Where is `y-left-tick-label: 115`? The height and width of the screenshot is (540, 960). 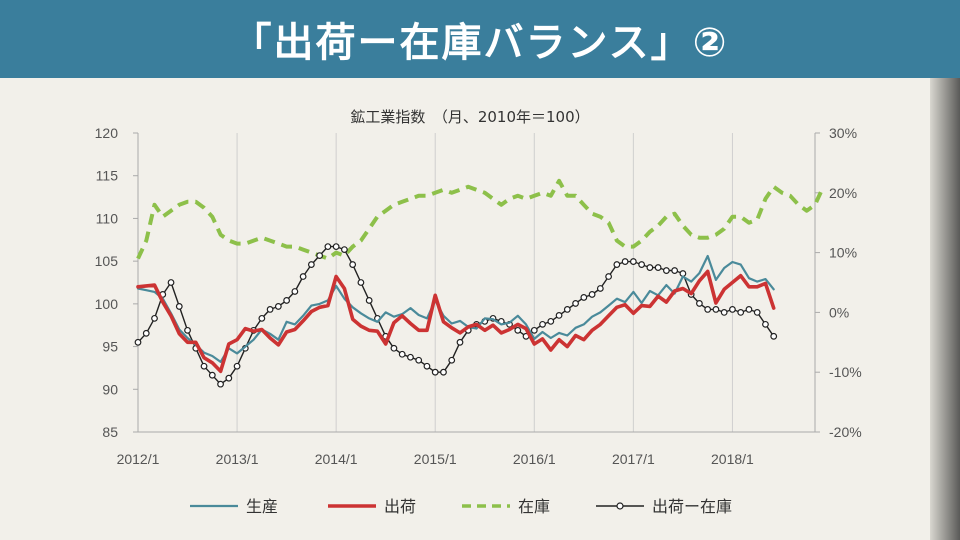 y-left-tick-label: 115 is located at coordinates (107, 176).